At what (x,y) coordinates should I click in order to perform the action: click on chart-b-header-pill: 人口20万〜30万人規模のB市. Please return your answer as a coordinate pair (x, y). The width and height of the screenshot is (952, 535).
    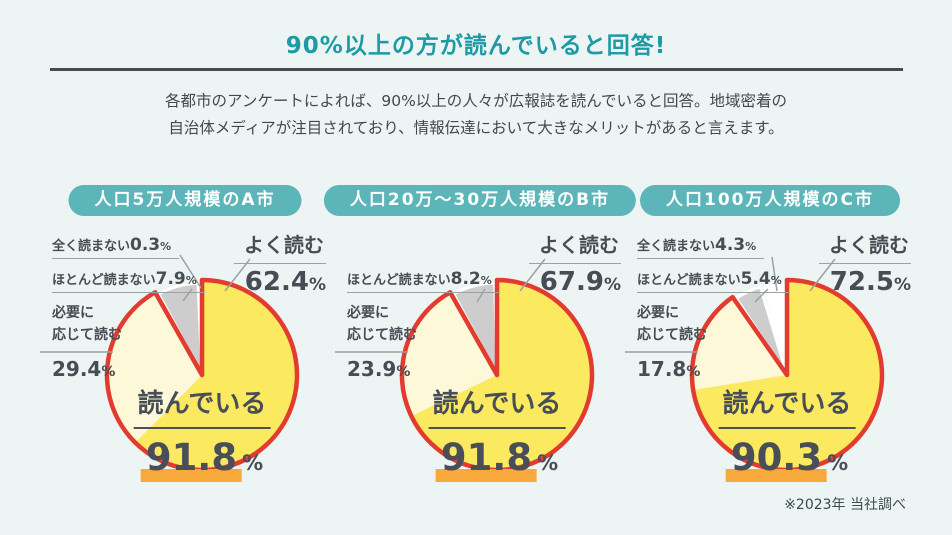
    Looking at the image, I should click on (480, 200).